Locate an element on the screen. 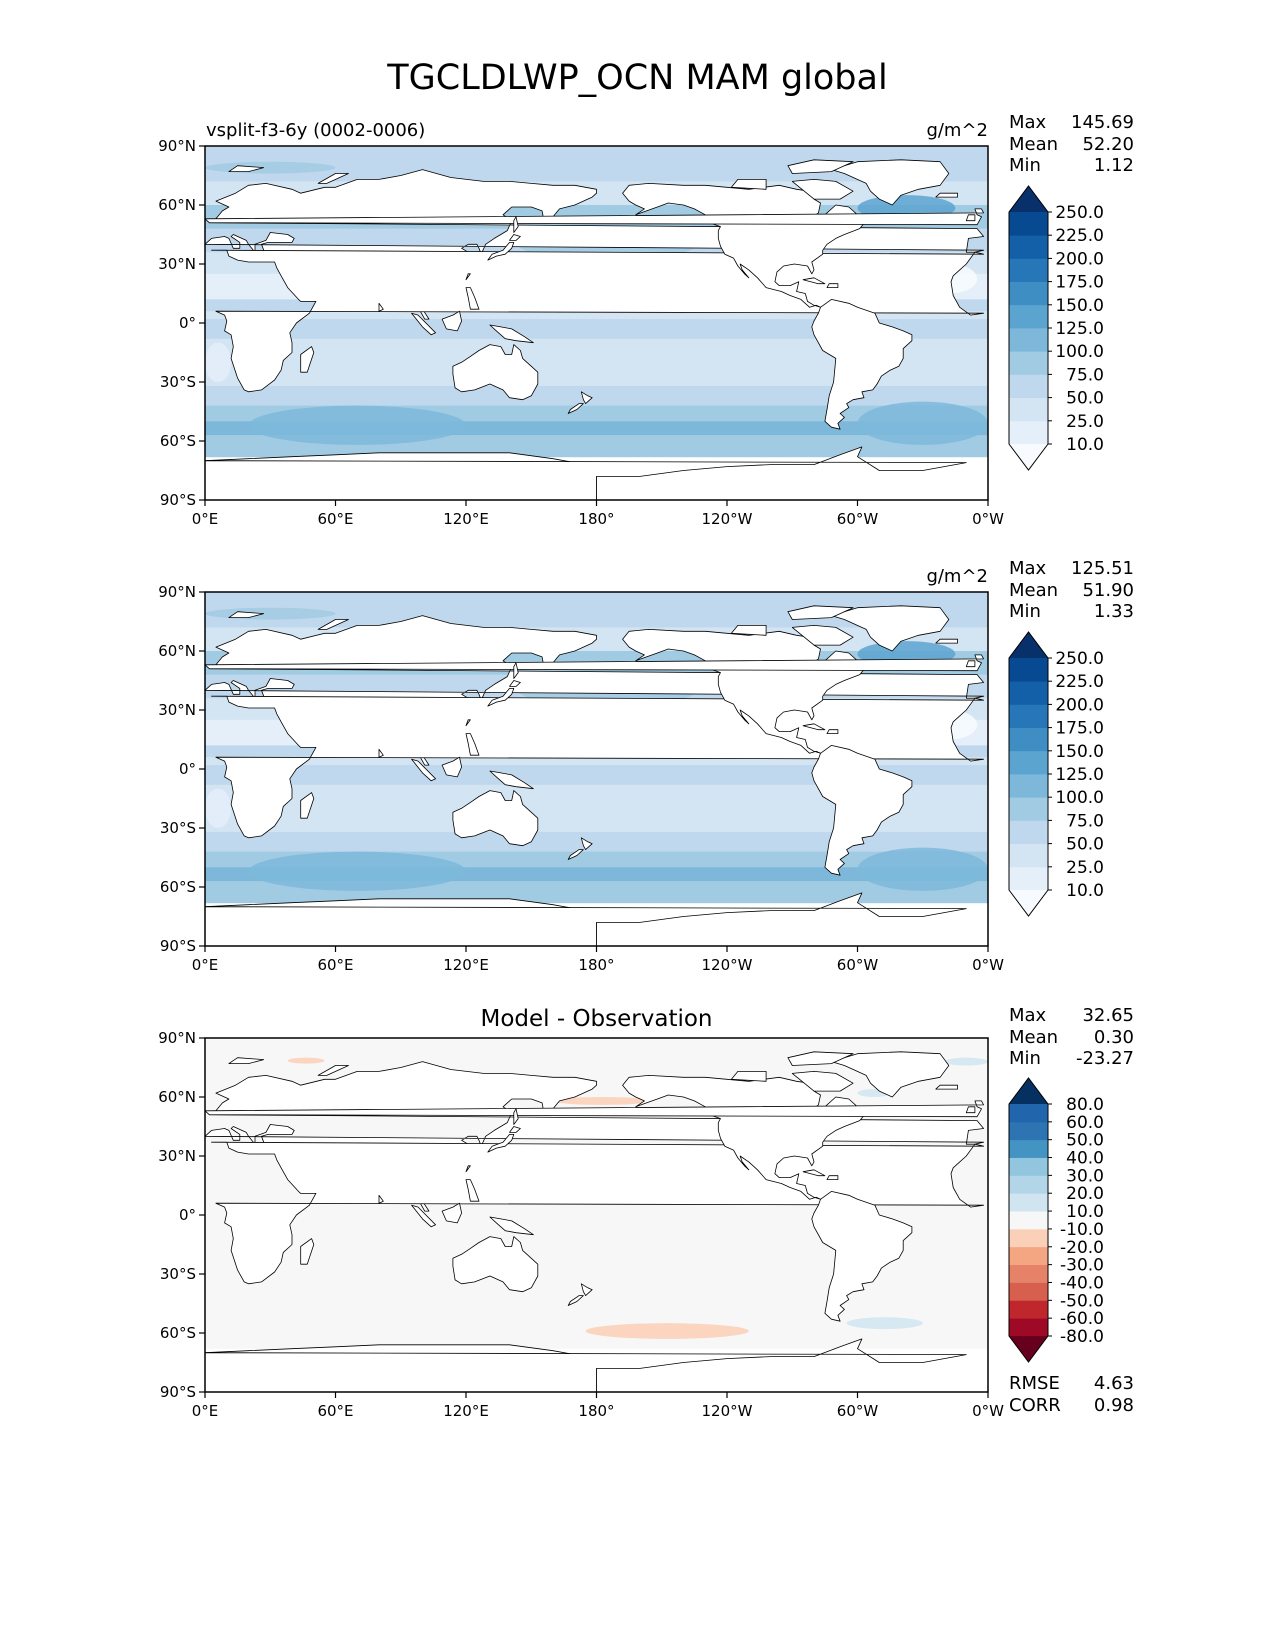 The width and height of the screenshot is (1275, 1650). figure-title: TGCLDLWP_OCN MAM global is located at coordinates (637, 78).